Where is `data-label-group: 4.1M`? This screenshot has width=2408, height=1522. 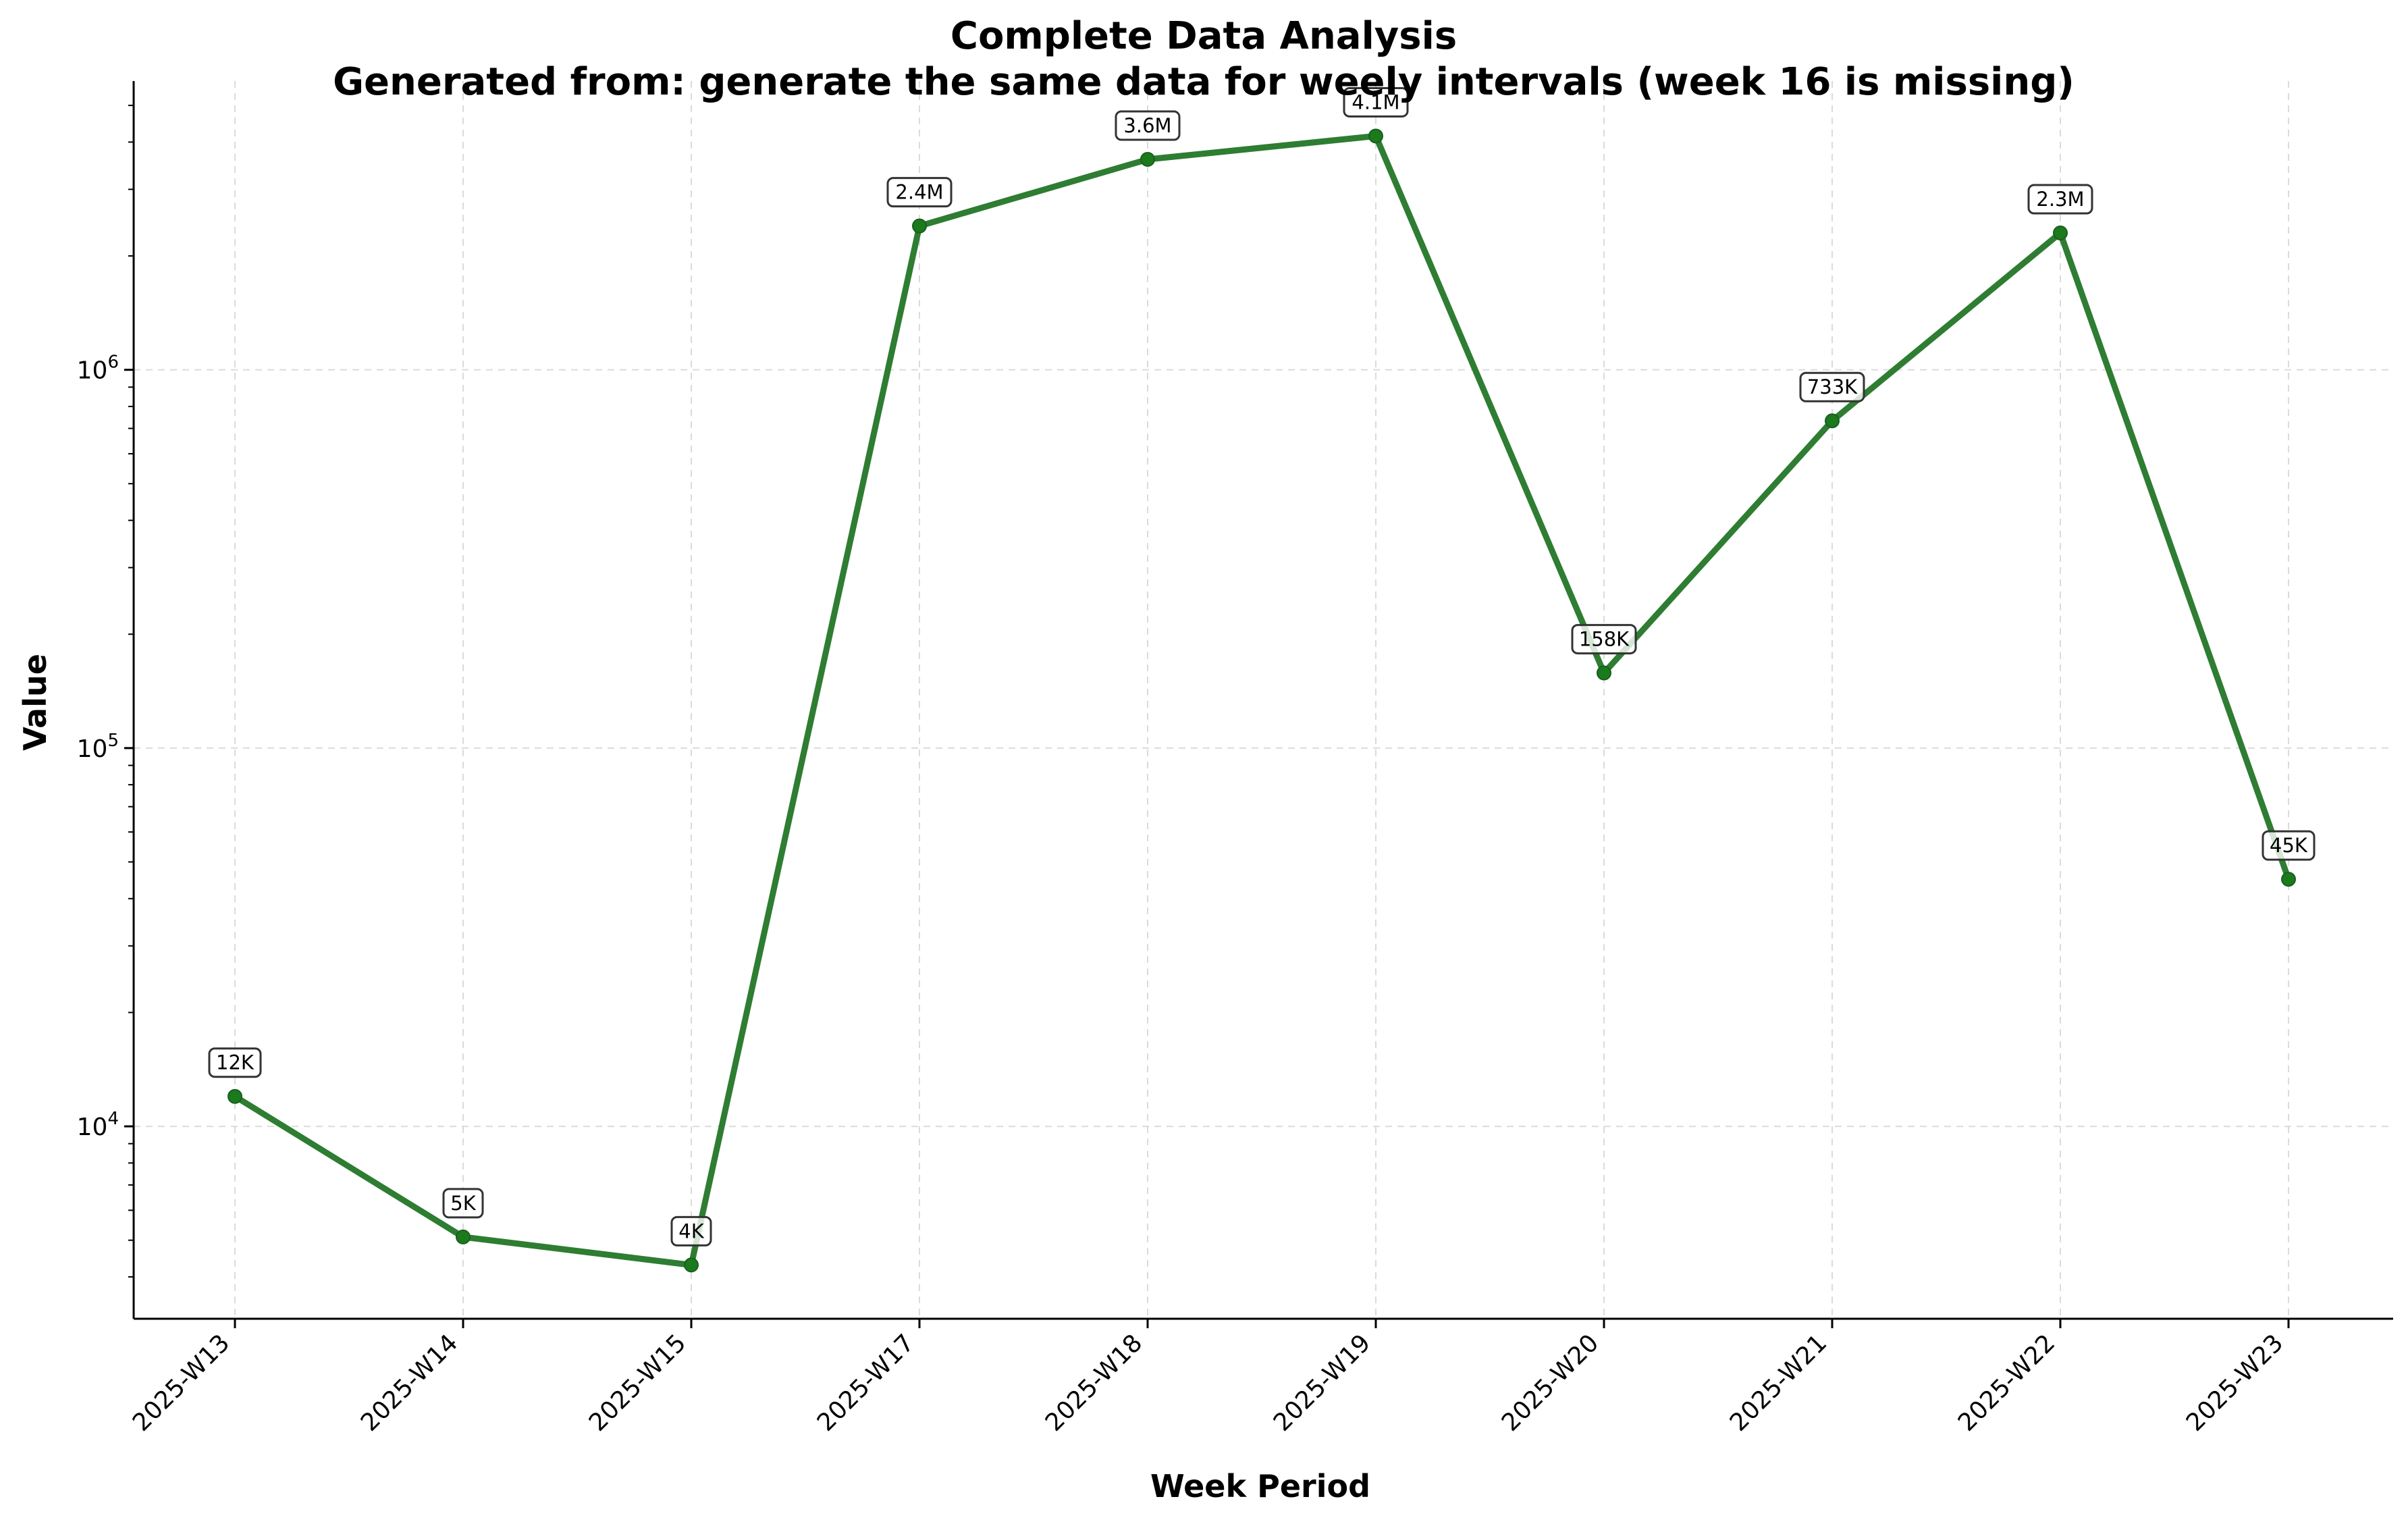
data-label-group: 4.1M is located at coordinates (1376, 101).